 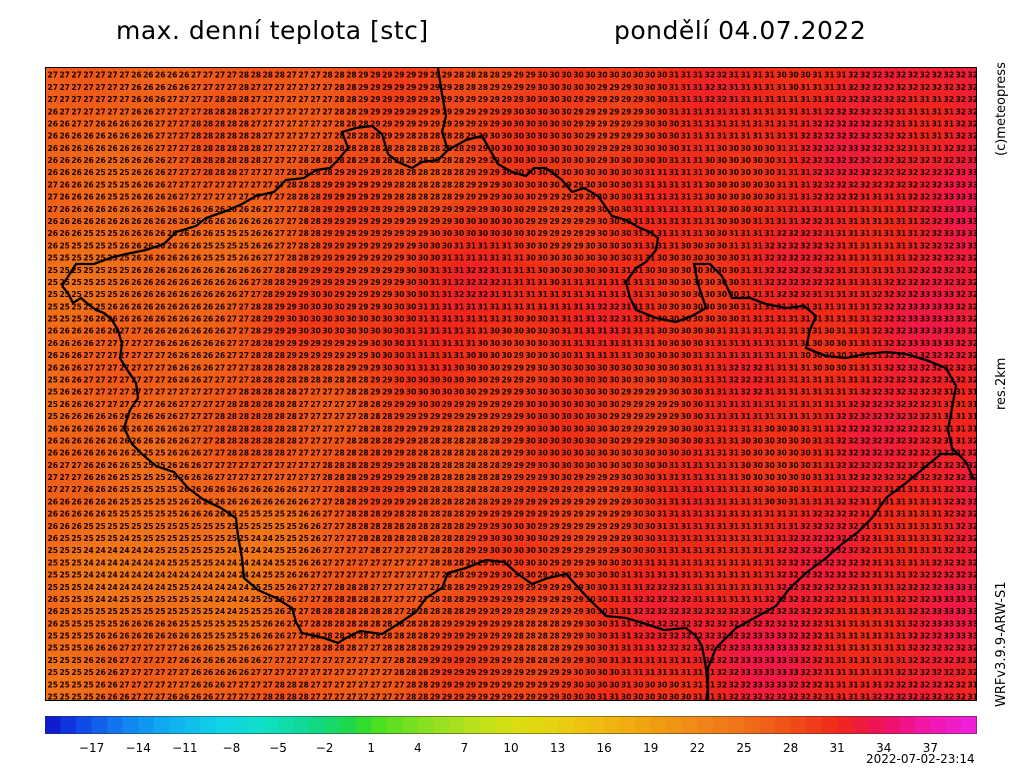 What do you see at coordinates (112, 197) in the screenshot?
I see `svg-text: 25` at bounding box center [112, 197].